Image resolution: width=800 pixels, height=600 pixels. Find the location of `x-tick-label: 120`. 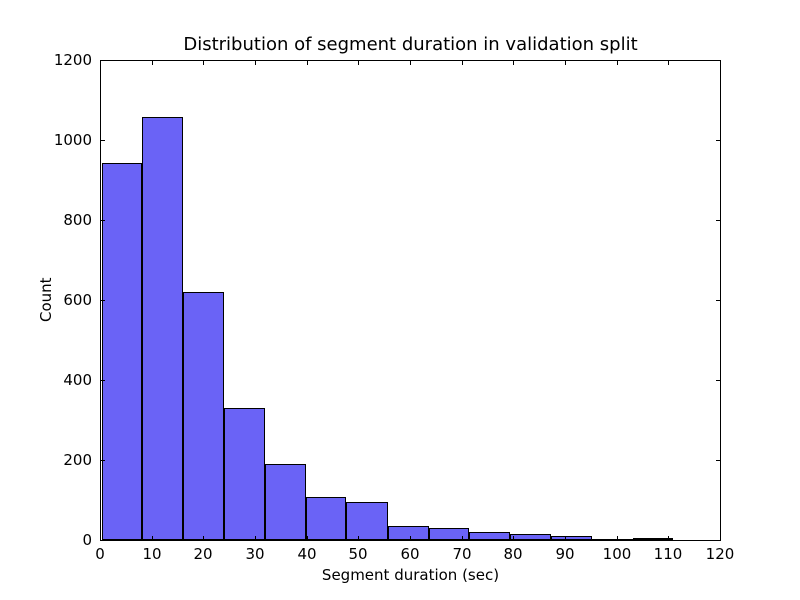

x-tick-label: 120 is located at coordinates (720, 554).